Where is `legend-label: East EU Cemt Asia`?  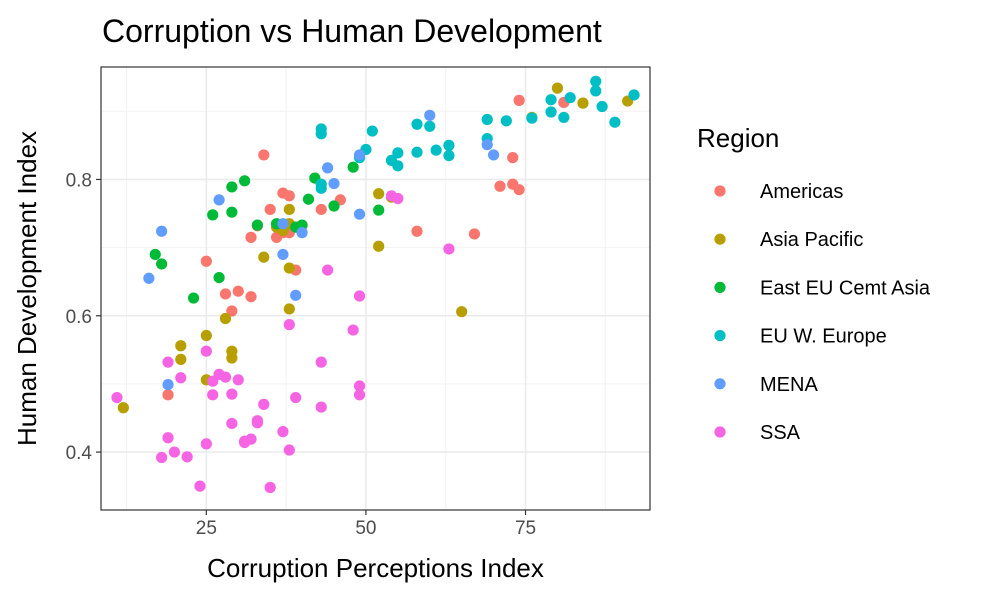
legend-label: East EU Cemt Asia is located at coordinates (845, 288).